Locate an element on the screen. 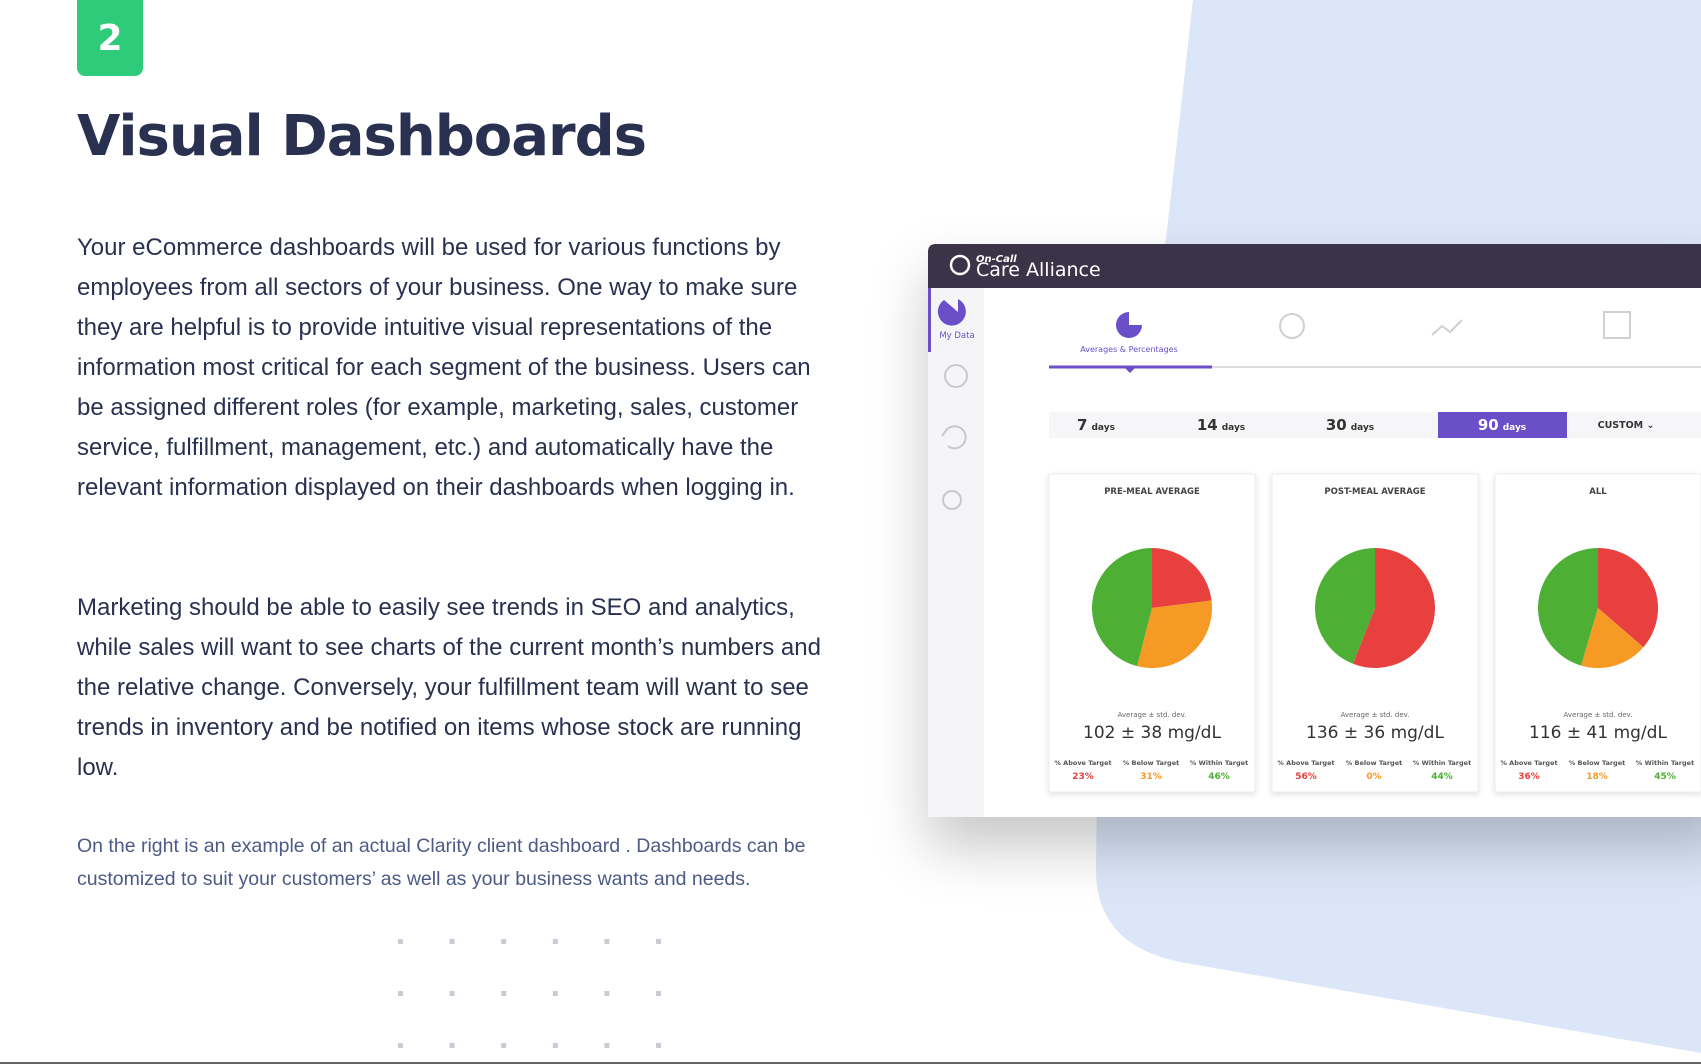  tab-caret is located at coordinates (1130, 370).